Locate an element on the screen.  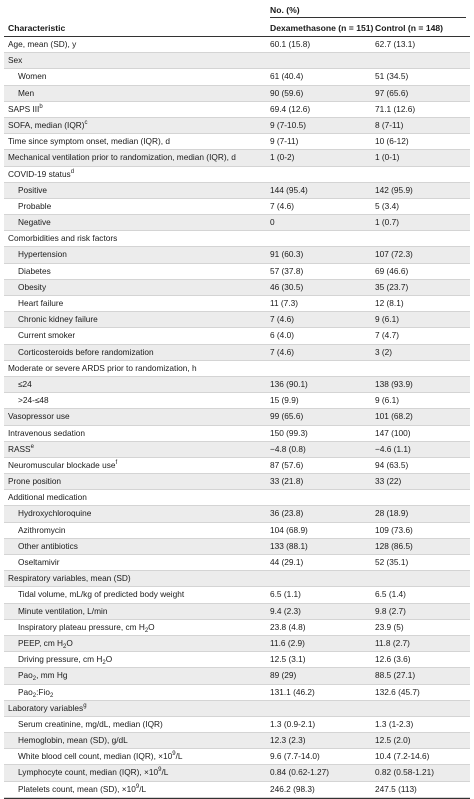
dexamethasone-value: 60.1 (15.8) is located at coordinates (290, 44).